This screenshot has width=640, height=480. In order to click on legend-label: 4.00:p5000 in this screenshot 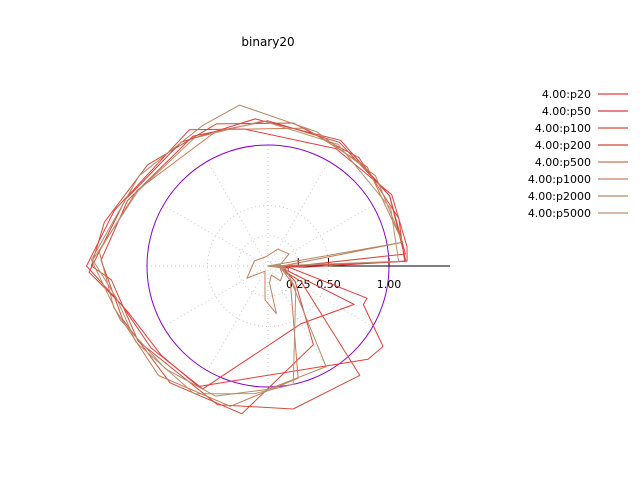, I will do `click(559, 213)`.